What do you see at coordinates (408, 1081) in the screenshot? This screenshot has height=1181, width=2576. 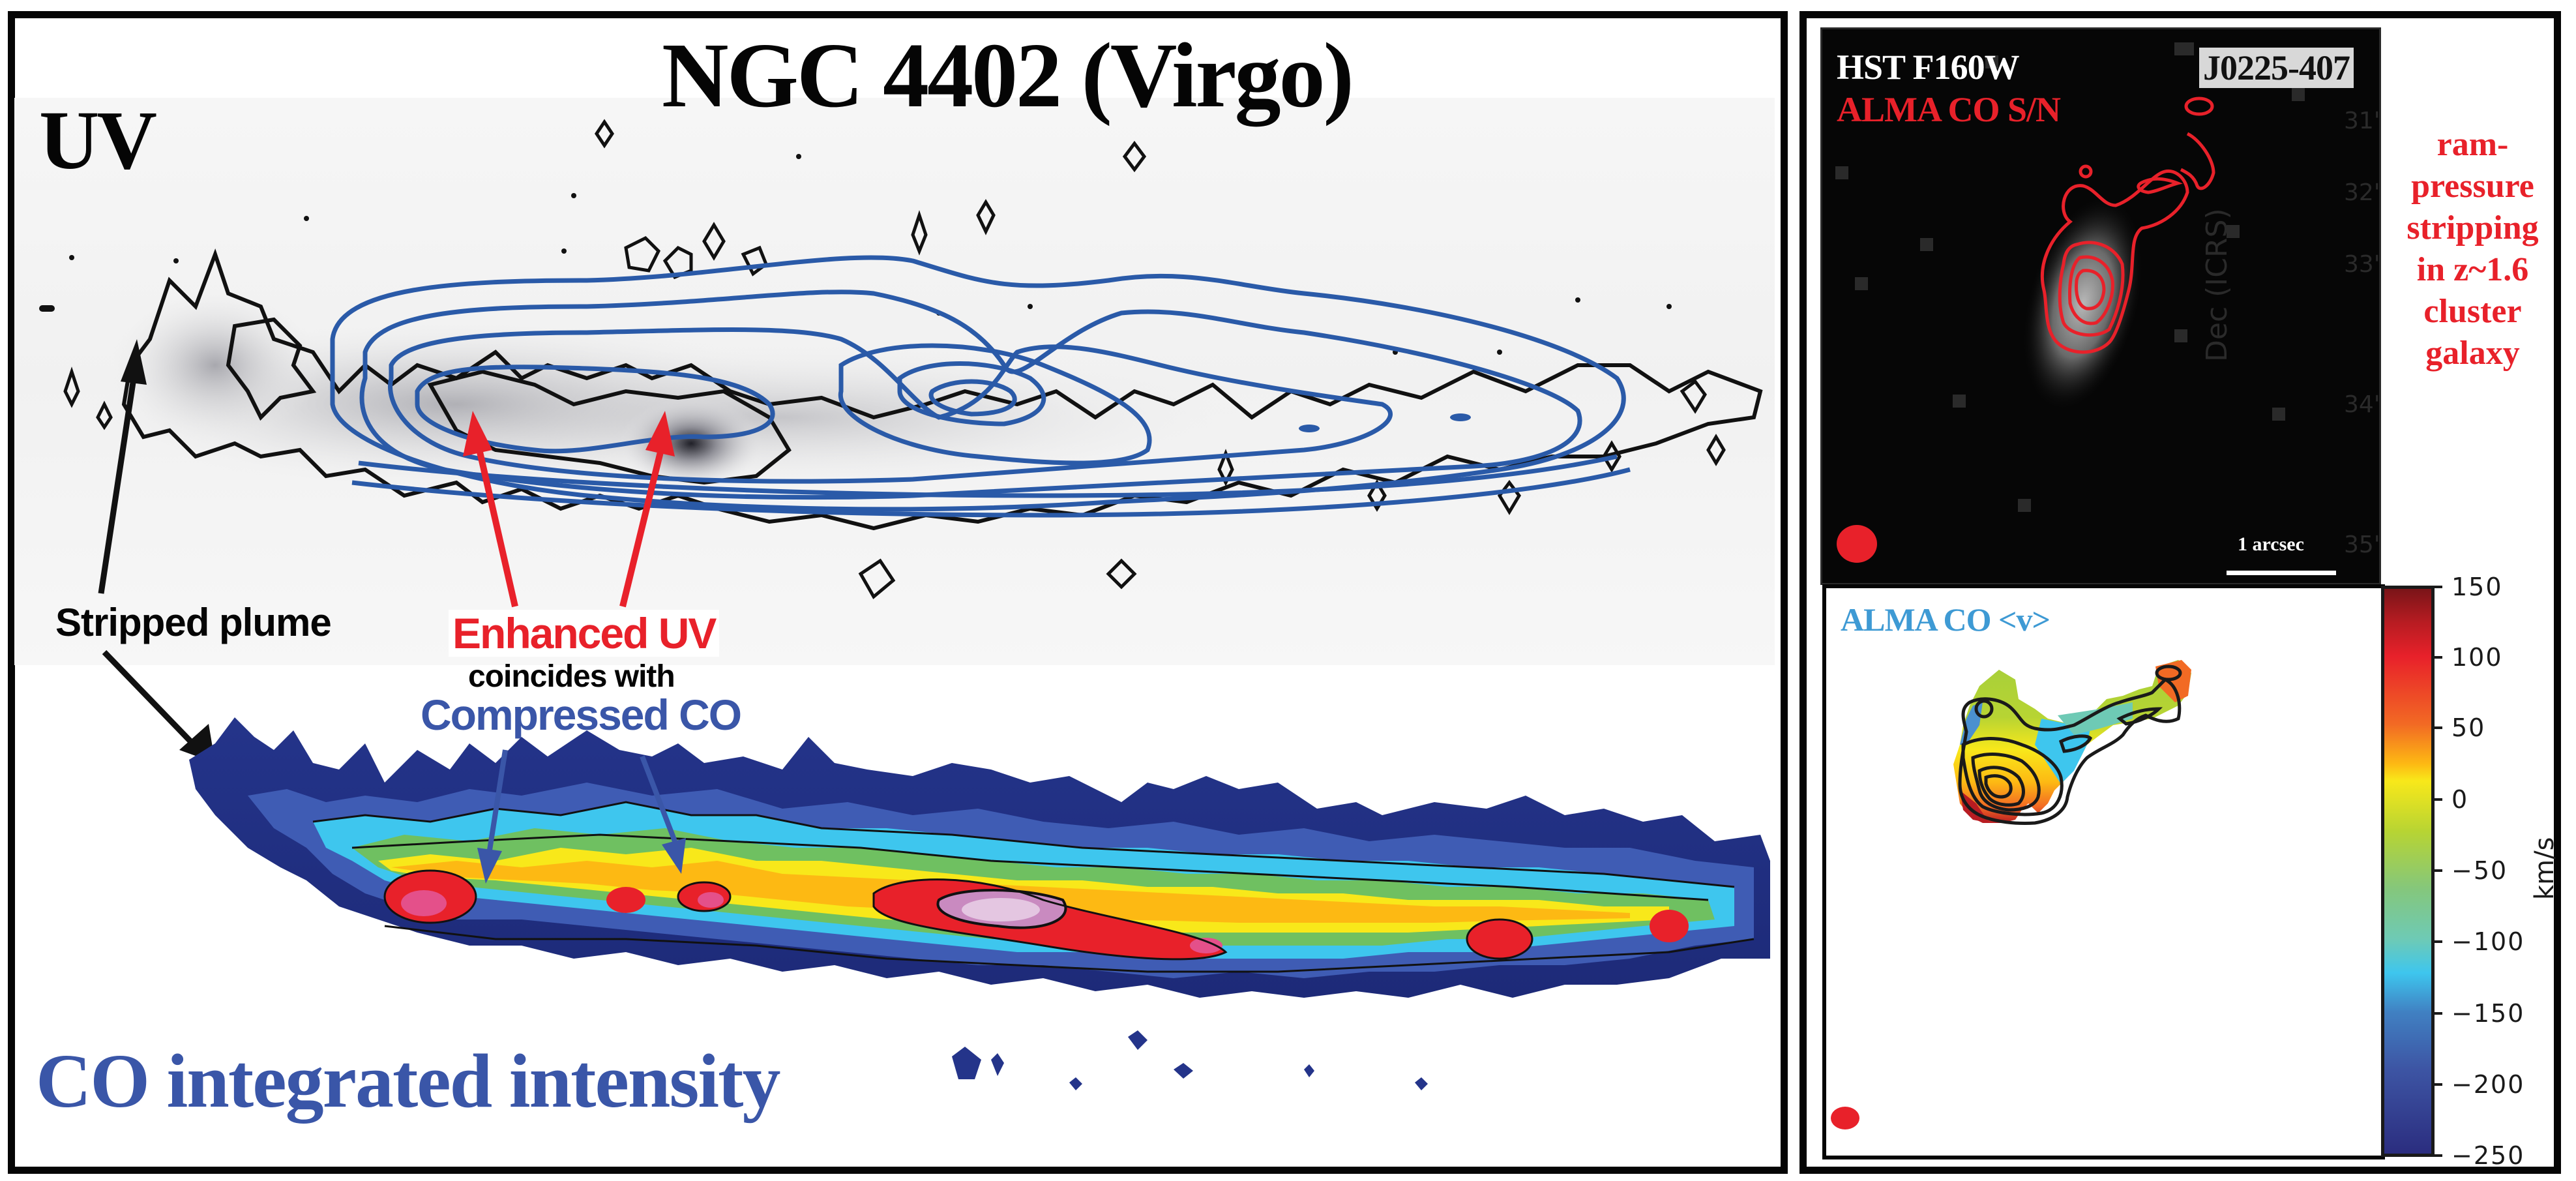 I see `co-intensity-label: CO integrated intensity` at bounding box center [408, 1081].